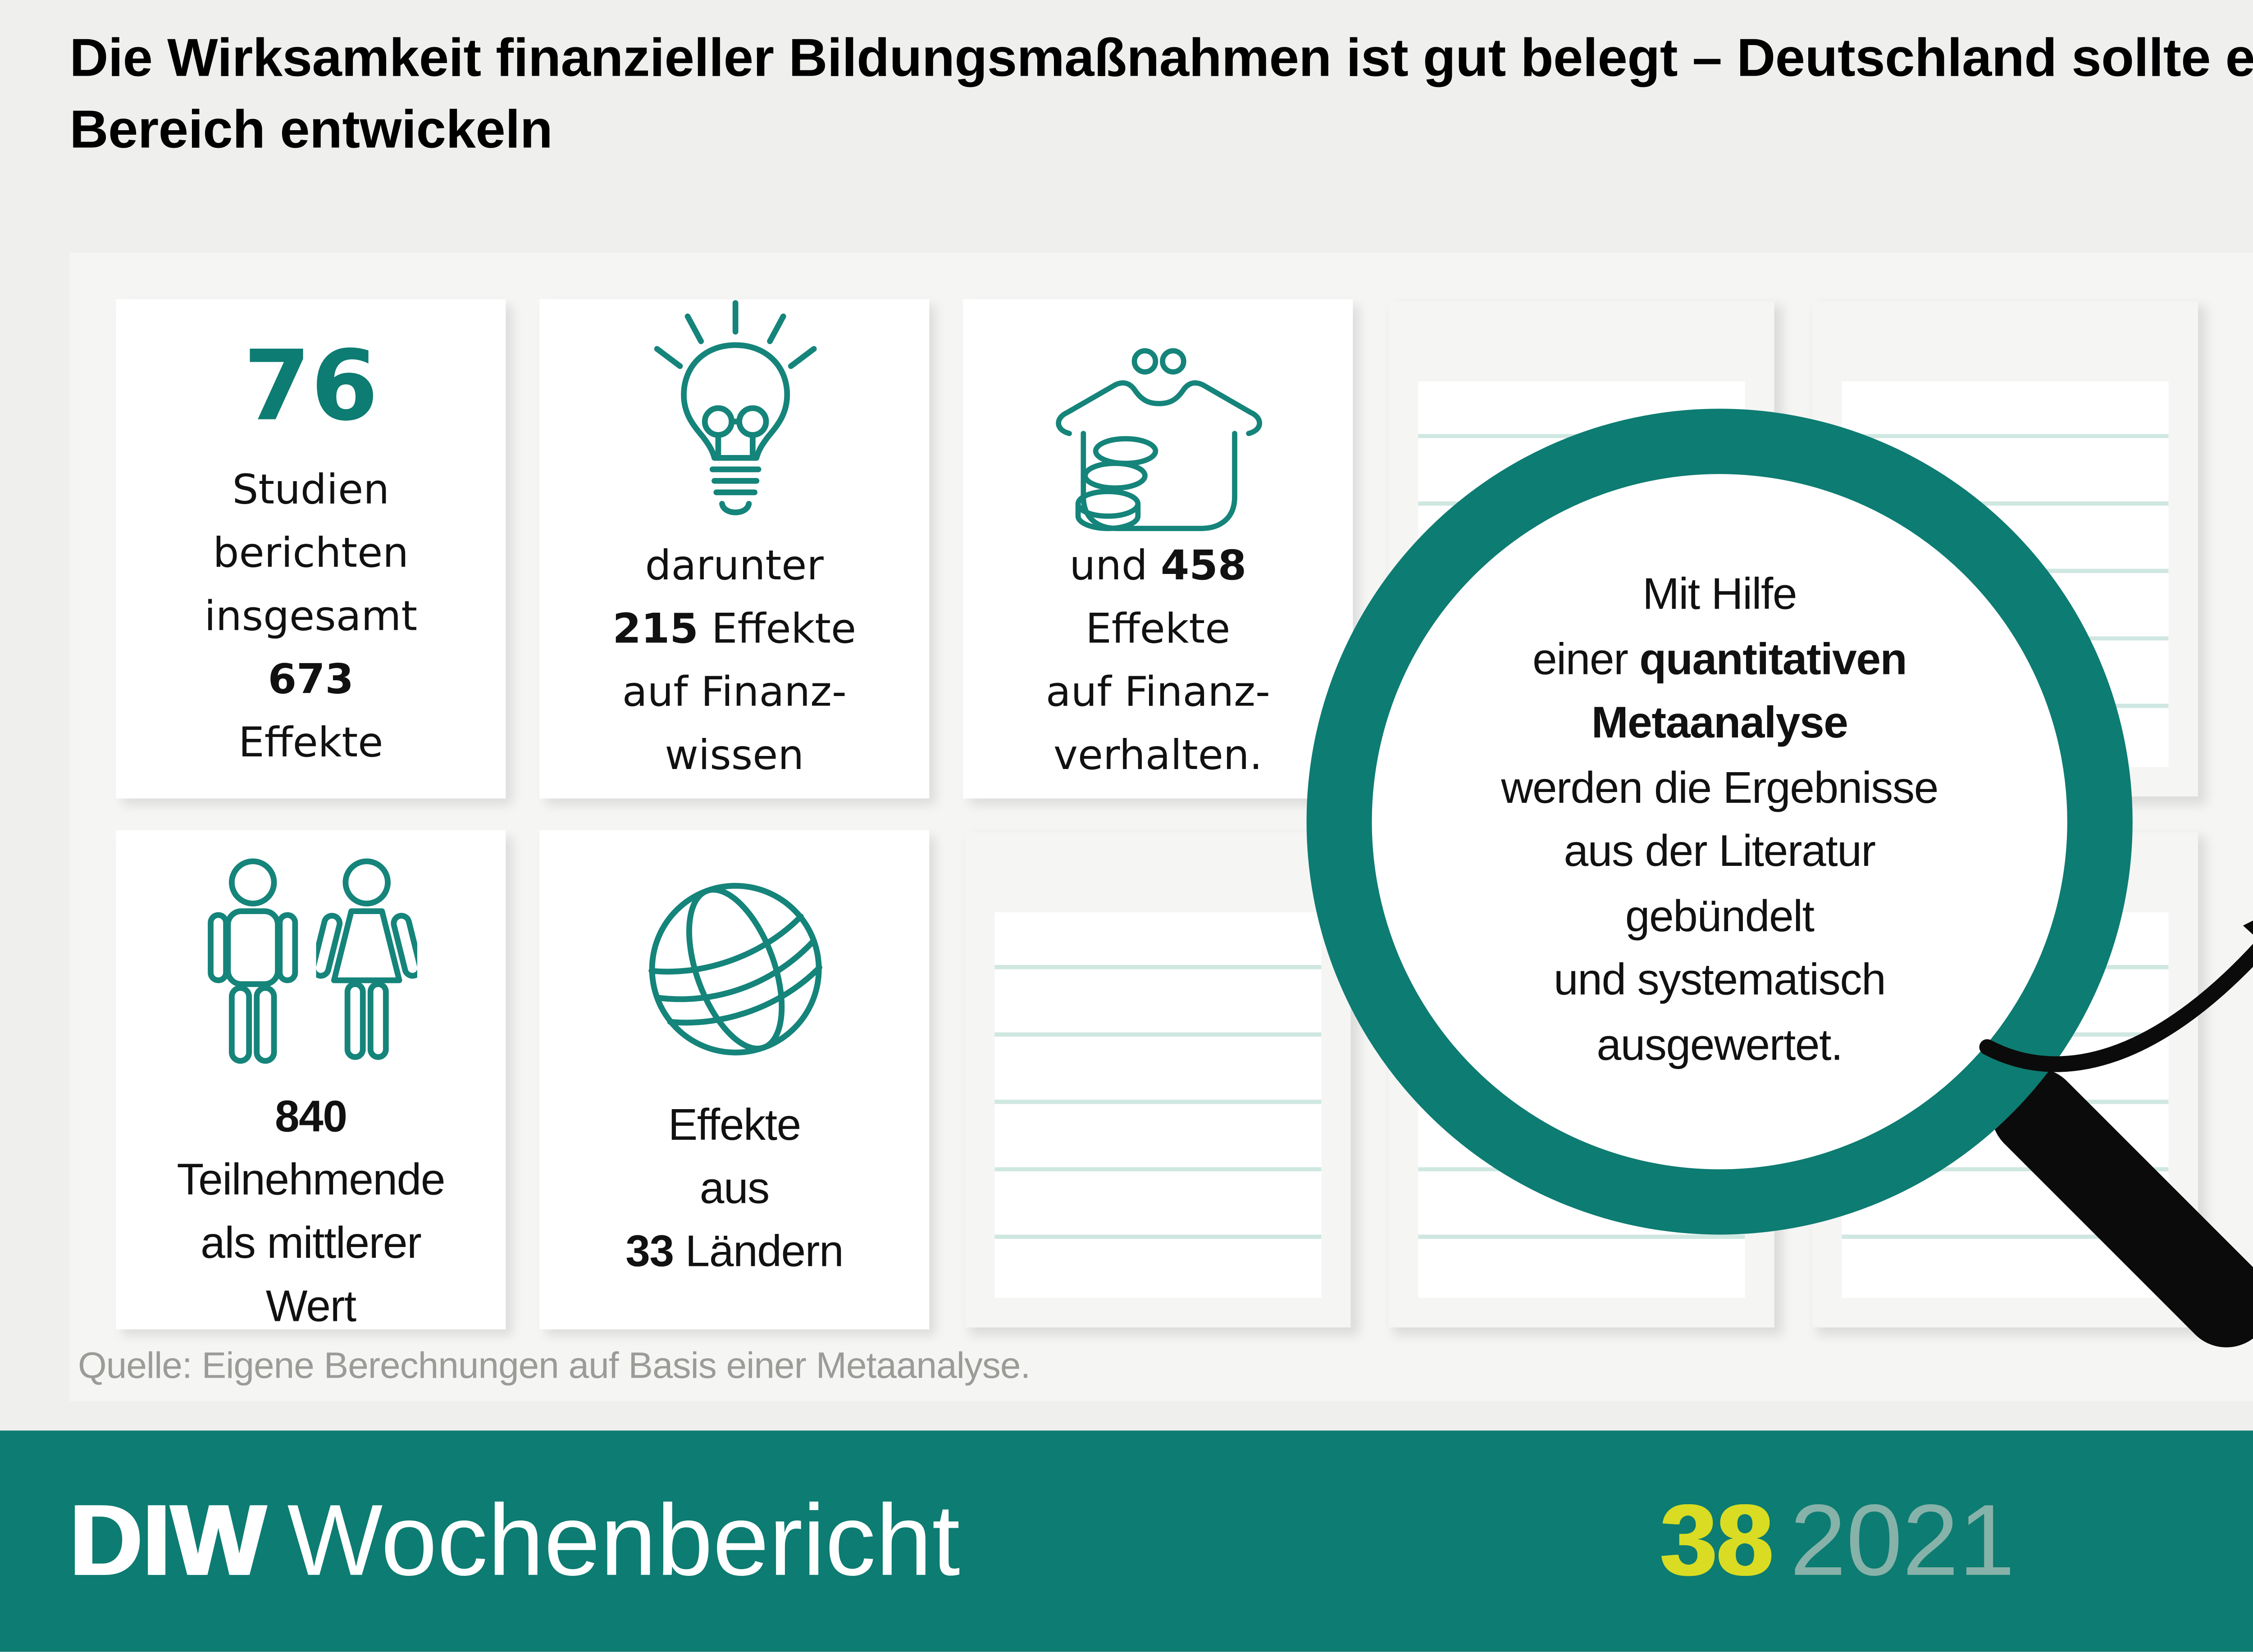 The image size is (2253, 1652). Describe the element at coordinates (1157, 660) in the screenshot. I see `behavior-text: und 458 Effekte auf Finanz-verhalten.` at that location.